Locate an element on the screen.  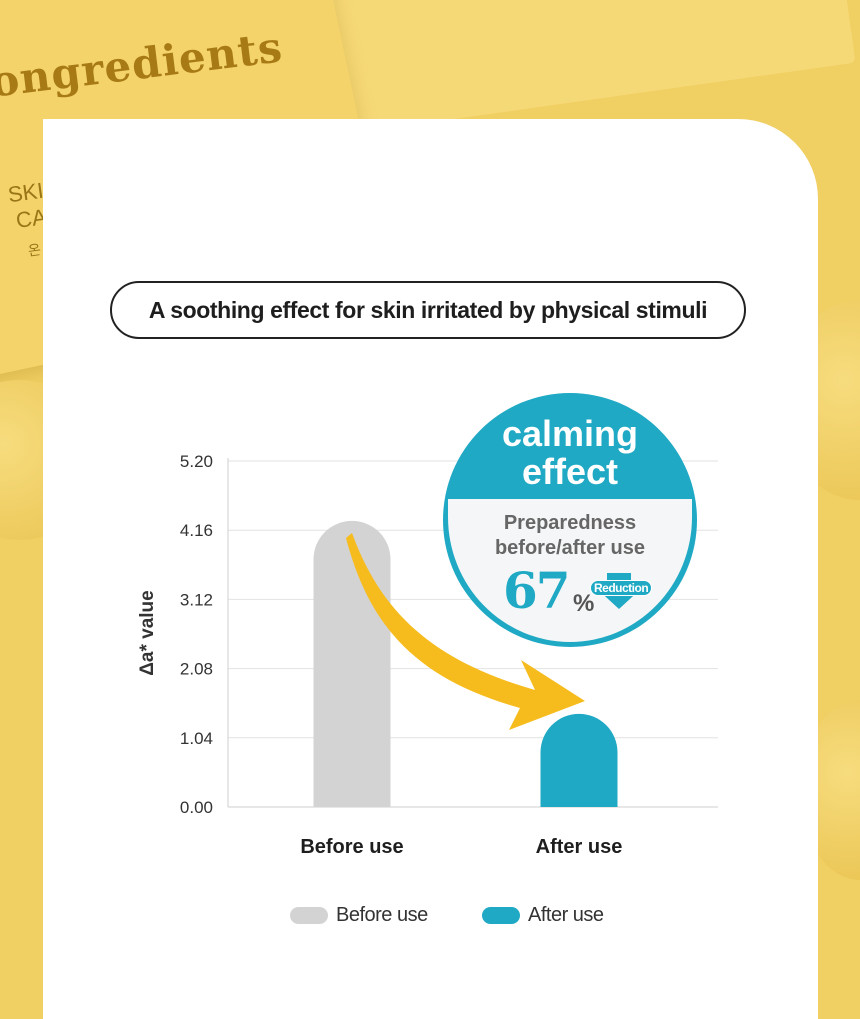
badge-subtitle: Preparedness before/after use is located at coordinates (570, 536).